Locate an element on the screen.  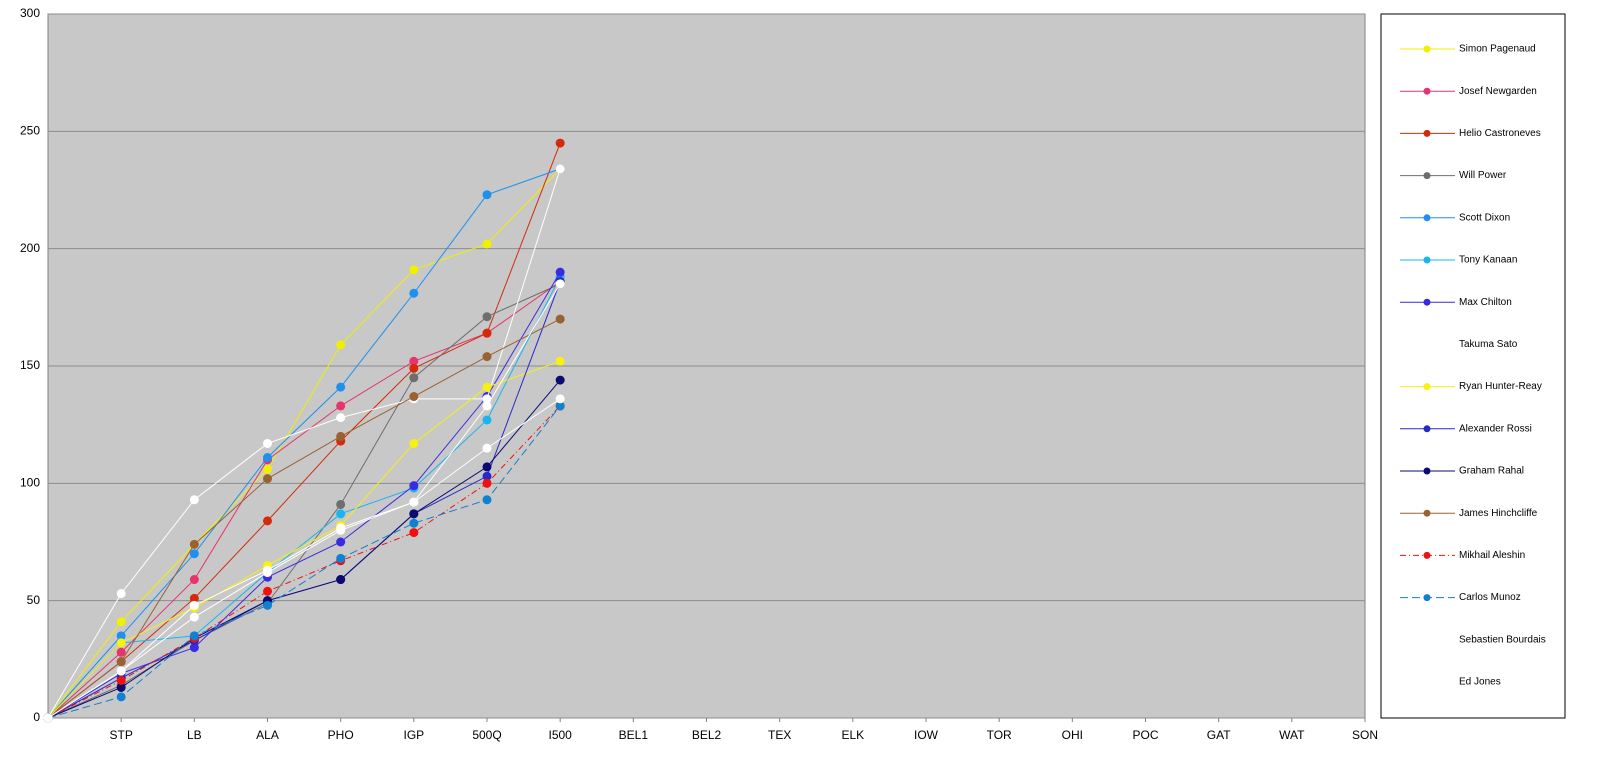
x-tick-label: I500 is located at coordinates (560, 735).